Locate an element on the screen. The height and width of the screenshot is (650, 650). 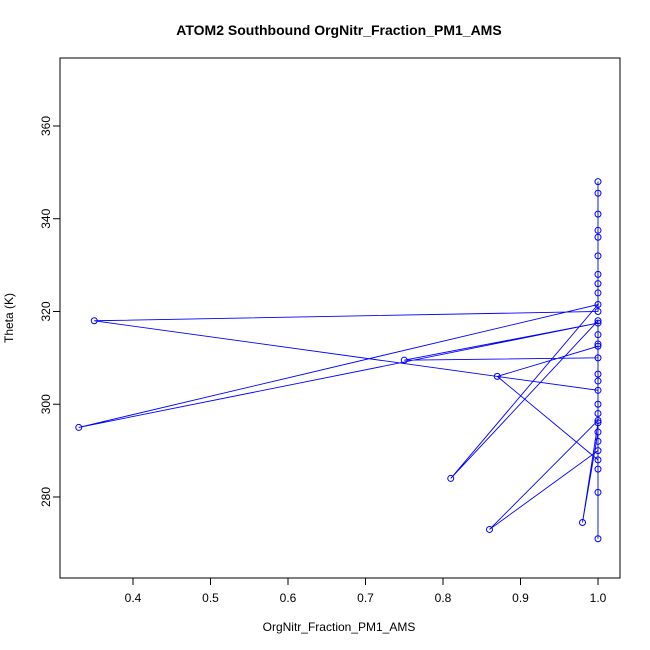
y-tick-label: 280 is located at coordinates (46, 497).